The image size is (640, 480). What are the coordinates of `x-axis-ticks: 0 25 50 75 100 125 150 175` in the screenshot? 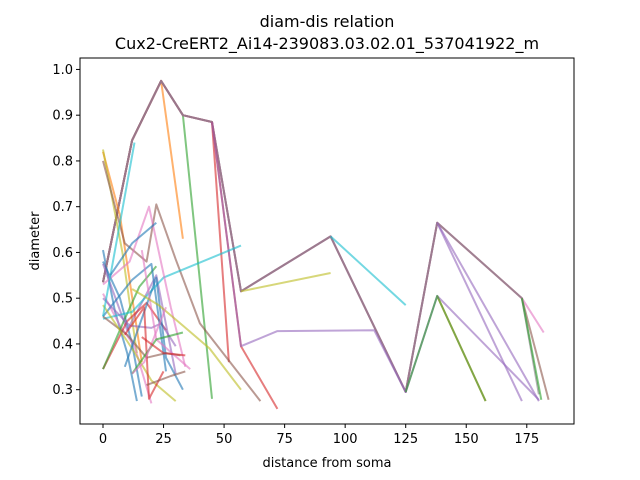 It's located at (319, 435).